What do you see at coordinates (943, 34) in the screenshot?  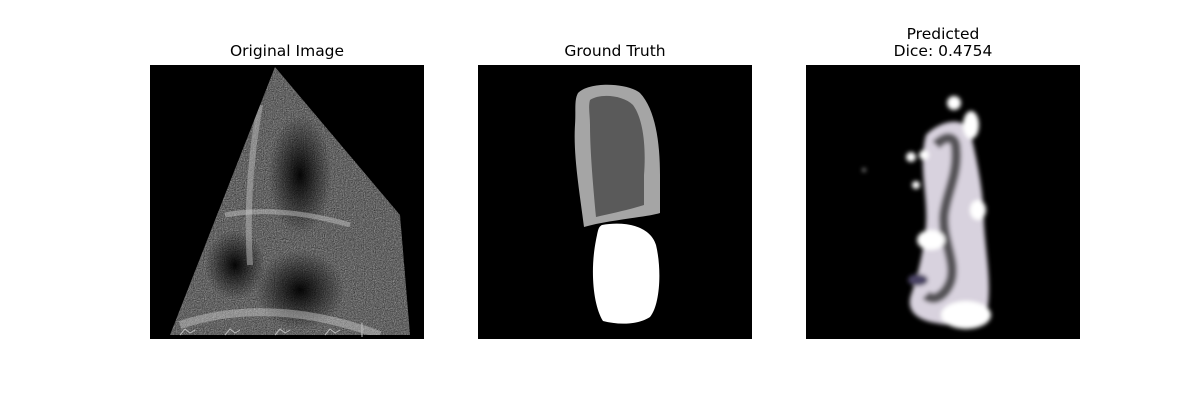 I see `panel-title-predicted: Predicted` at bounding box center [943, 34].